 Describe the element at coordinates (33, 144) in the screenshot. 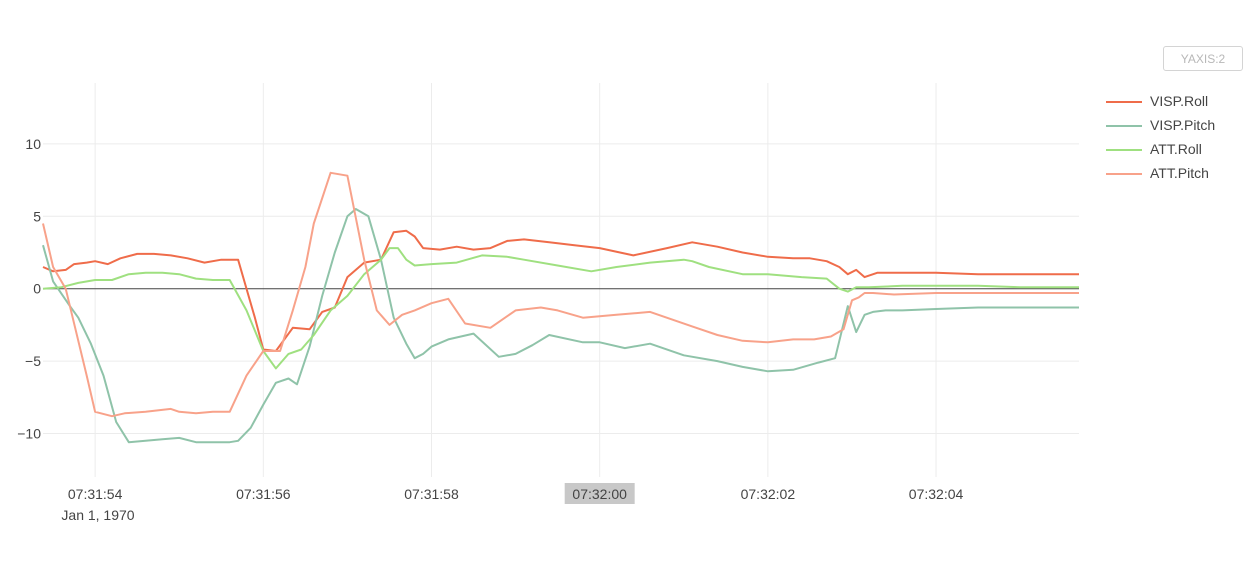

I see `y-tick-label: 10` at that location.